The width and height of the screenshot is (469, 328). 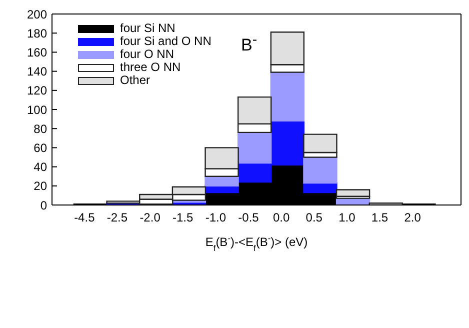 What do you see at coordinates (117, 217) in the screenshot?
I see `x-tick-label: -2.5` at bounding box center [117, 217].